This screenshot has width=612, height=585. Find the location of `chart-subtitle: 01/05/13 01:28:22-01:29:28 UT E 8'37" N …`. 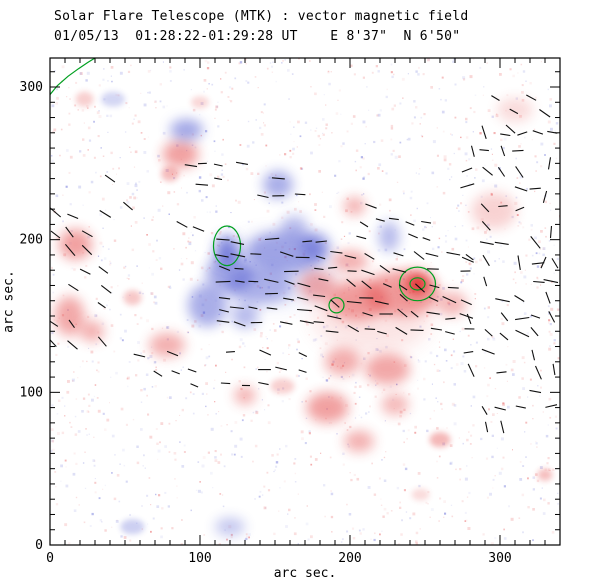

chart-subtitle: 01/05/13 01:28:22-01:29:28 UT E 8'37" N … is located at coordinates (257, 36).